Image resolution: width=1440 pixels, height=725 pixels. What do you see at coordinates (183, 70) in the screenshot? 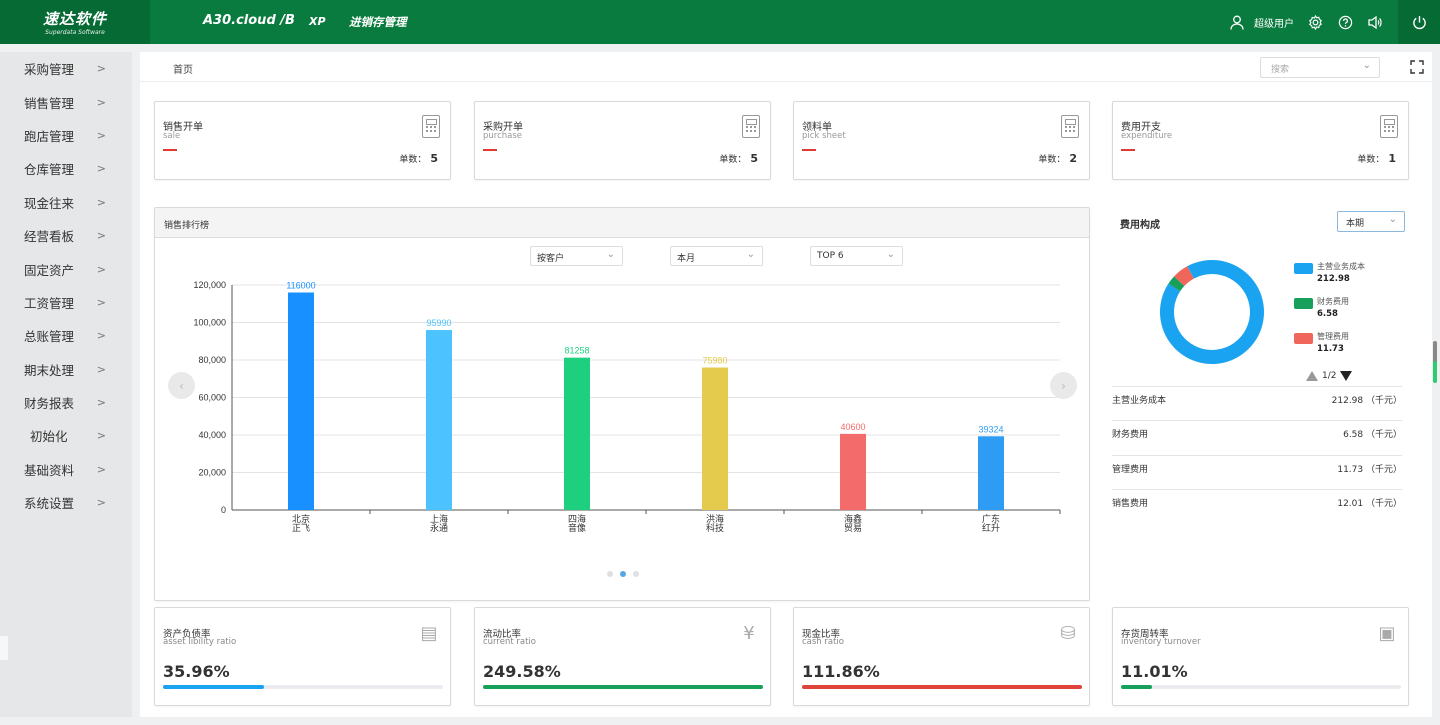
I see `breadcrumb: 首页` at bounding box center [183, 70].